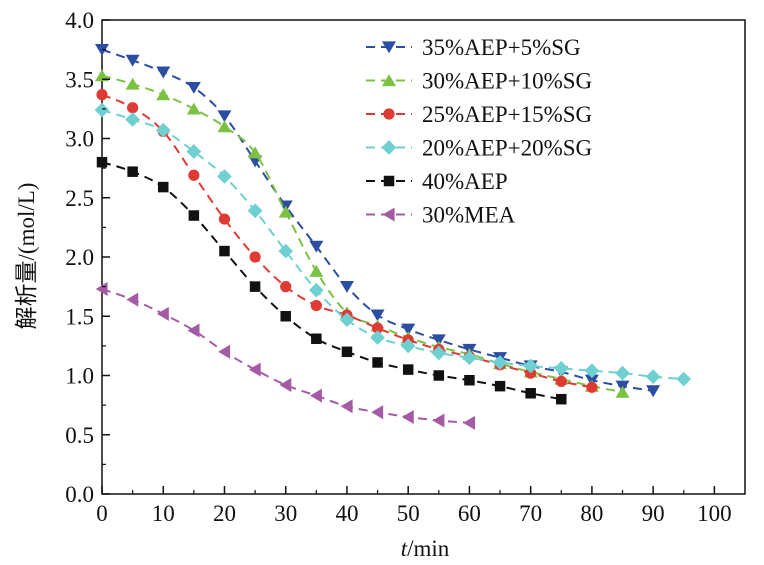  What do you see at coordinates (79, 139) in the screenshot?
I see `y-tick-label: 3.0` at bounding box center [79, 139].